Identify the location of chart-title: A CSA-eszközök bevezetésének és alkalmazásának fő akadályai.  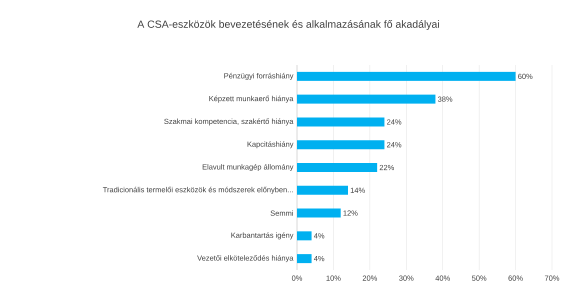
(288, 25).